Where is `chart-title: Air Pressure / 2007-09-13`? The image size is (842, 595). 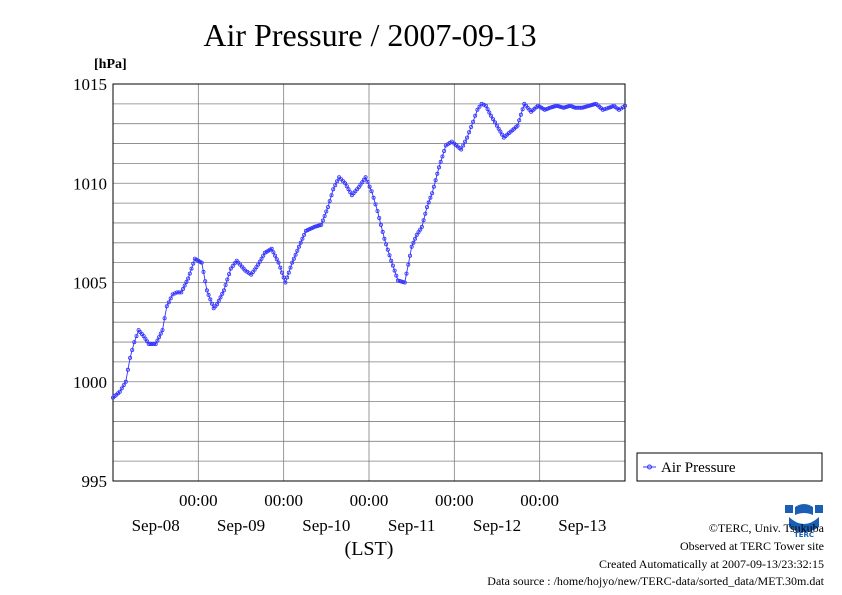 chart-title: Air Pressure / 2007-09-13 is located at coordinates (369, 35).